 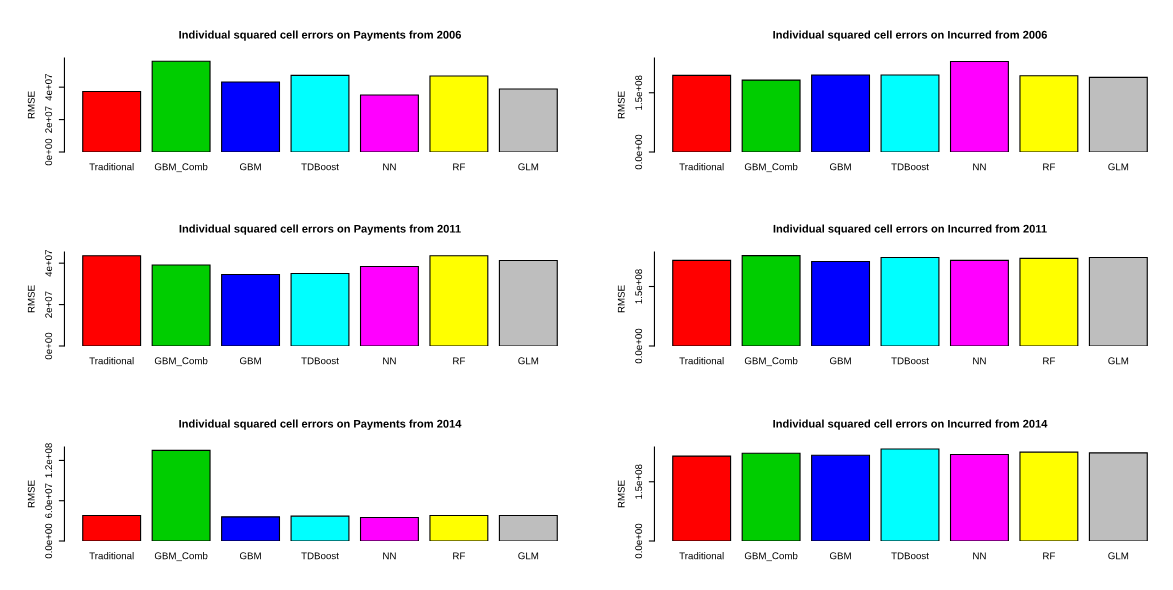 I want to click on chart-title: Individual squared cell errors on Payments from 2011, so click(x=320, y=229).